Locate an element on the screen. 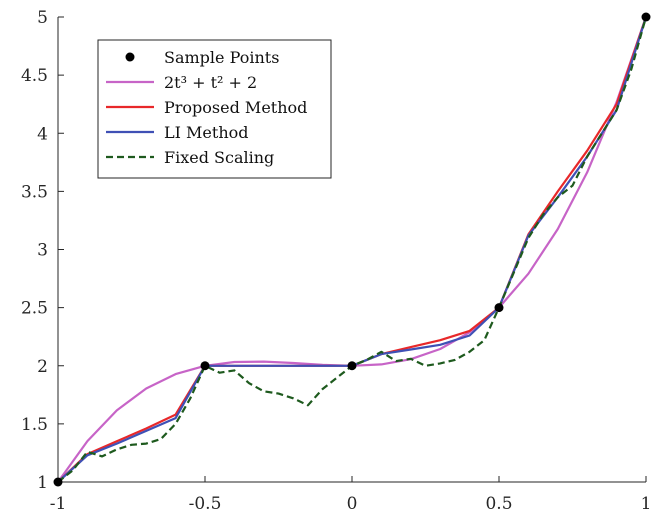 The image size is (653, 515). legend-label: Proposed Method is located at coordinates (235, 107).